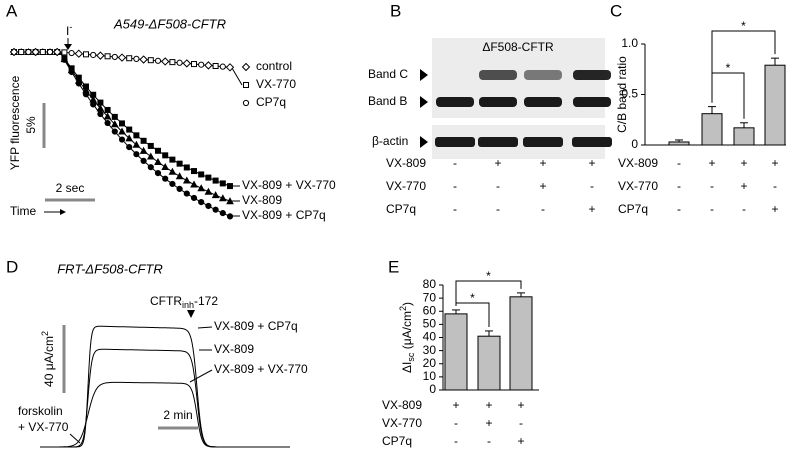 This screenshot has height=455, width=786. What do you see at coordinates (262, 200) in the screenshot?
I see `trace-label: VX-809` at bounding box center [262, 200].